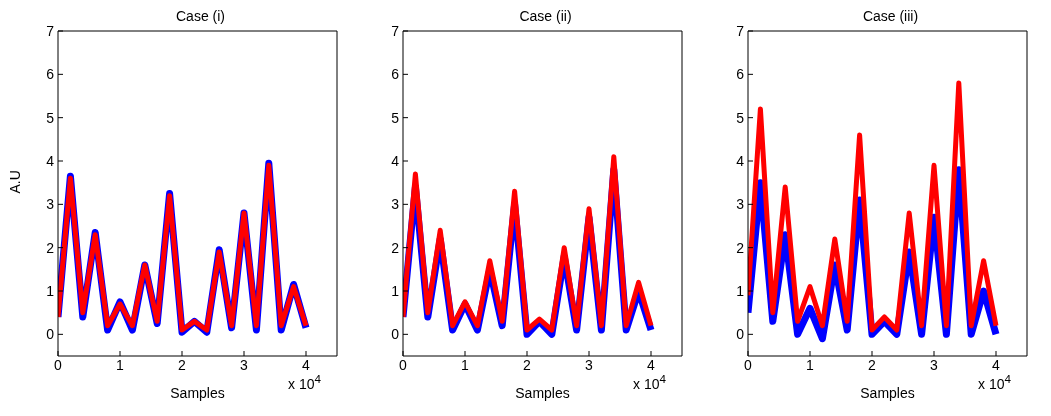 The image size is (1051, 416). What do you see at coordinates (890, 16) in the screenshot?
I see `chart-title: Case (iii)` at bounding box center [890, 16].